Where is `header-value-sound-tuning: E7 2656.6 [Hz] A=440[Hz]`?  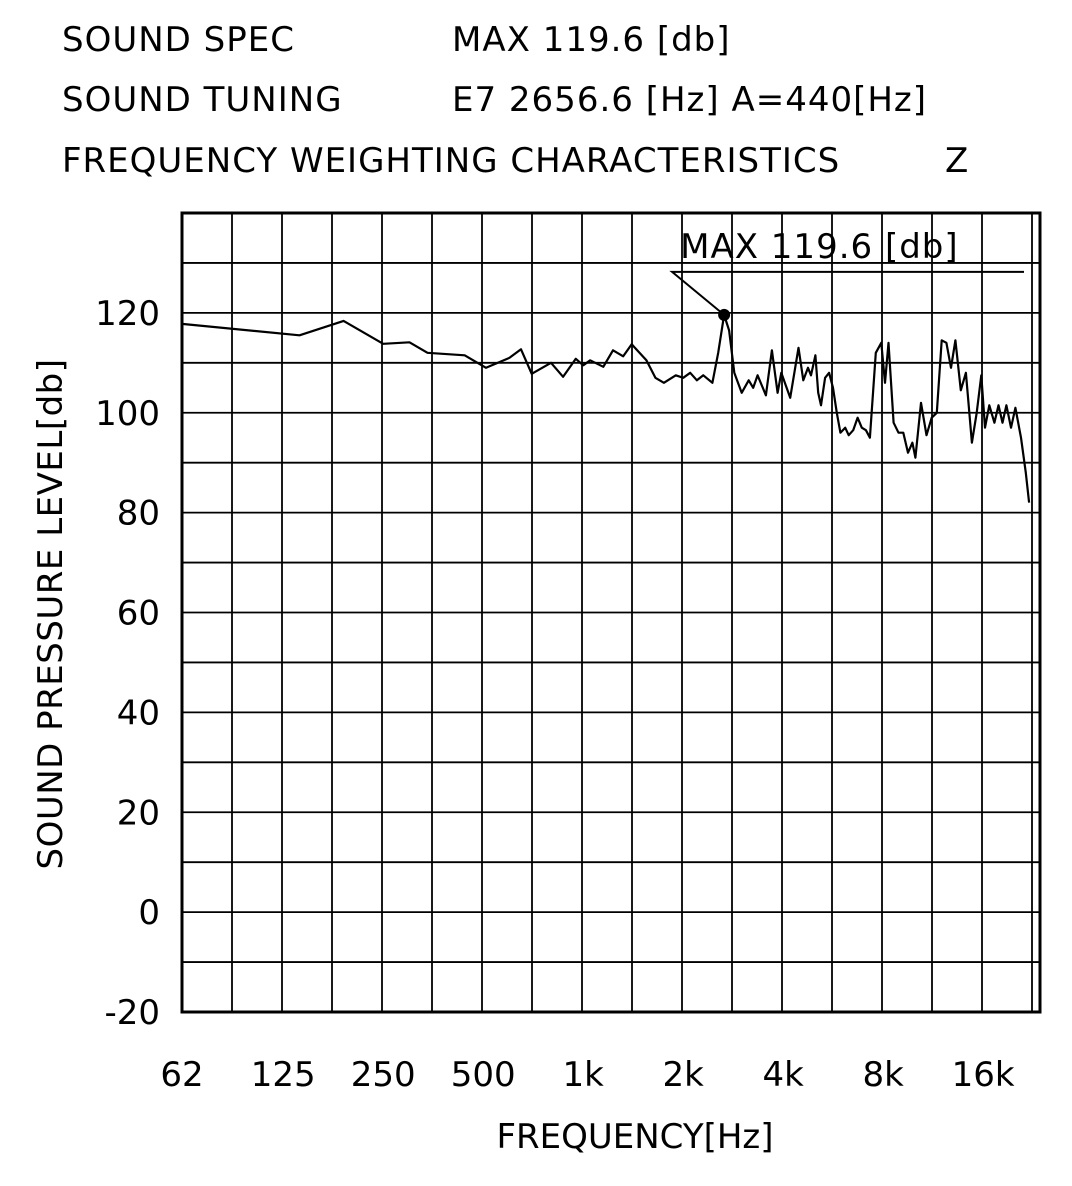
header-value-sound-tuning: E7 2656.6 [Hz] A=440[Hz] is located at coordinates (690, 100).